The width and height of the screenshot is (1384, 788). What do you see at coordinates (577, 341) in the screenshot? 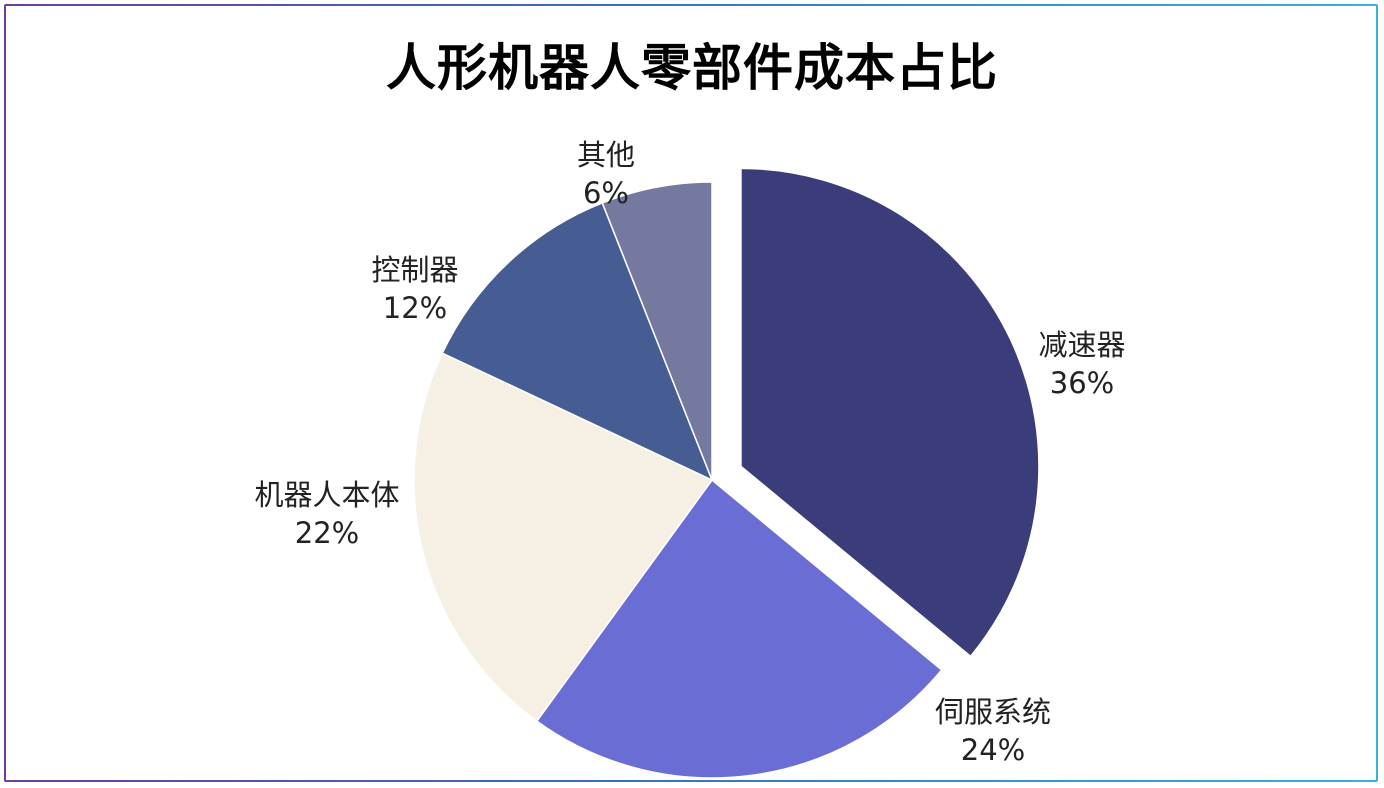
I see `slice-controller` at bounding box center [577, 341].